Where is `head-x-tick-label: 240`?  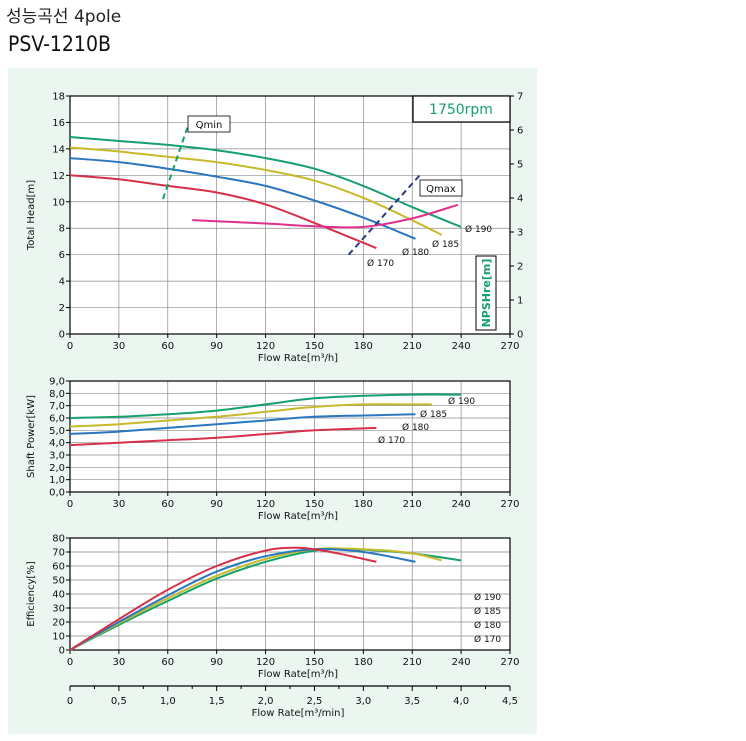 head-x-tick-label: 240 is located at coordinates (461, 346).